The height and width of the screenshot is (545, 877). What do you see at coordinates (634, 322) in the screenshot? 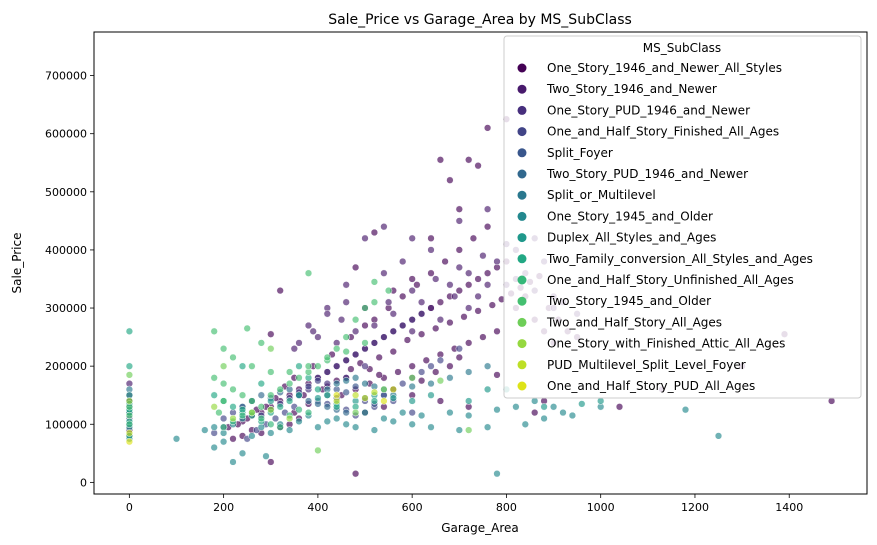
I see `legend-entry: Two_and_Half_Story_All_Ages` at bounding box center [634, 322].